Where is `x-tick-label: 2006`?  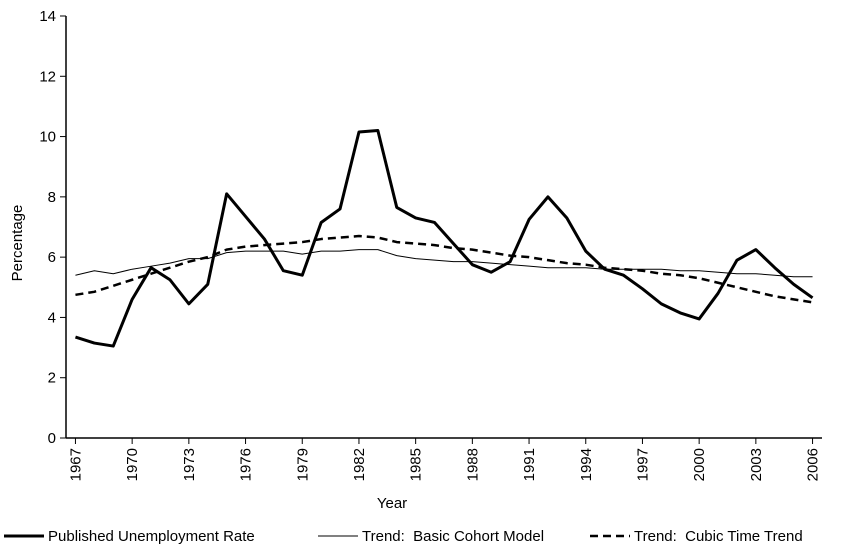
x-tick-label: 2006 is located at coordinates (813, 464).